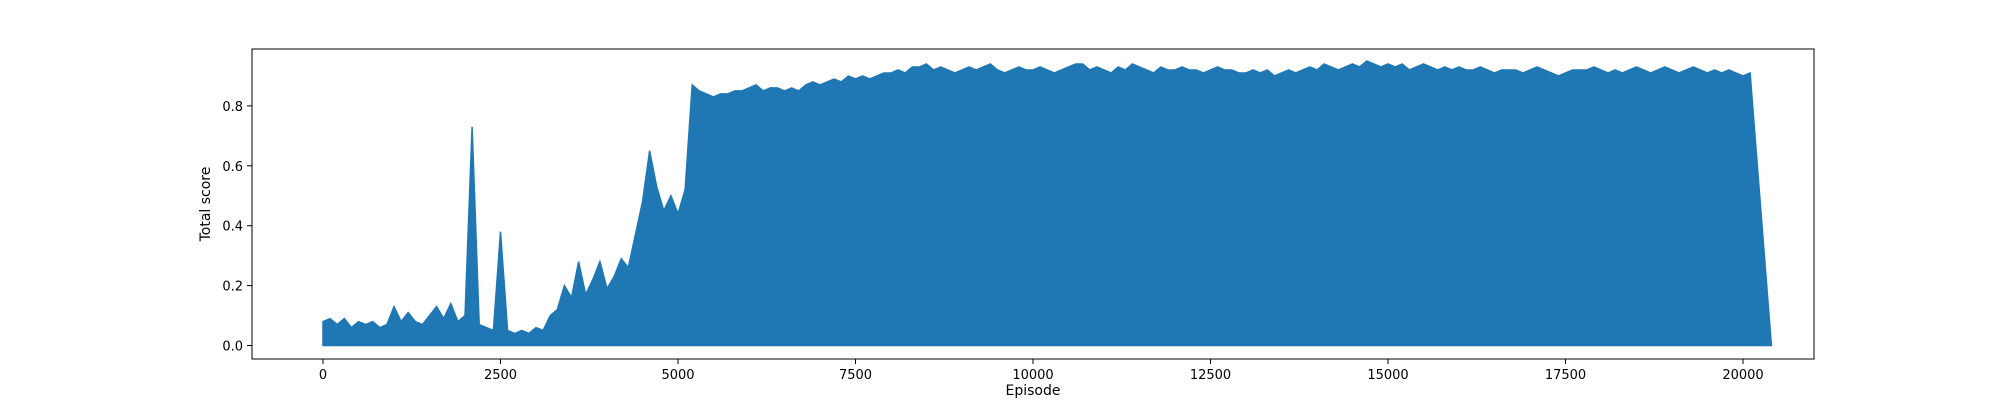  I want to click on y-axis: 0.0 0.2 0.4 0.6 0.8, so click(237, 227).